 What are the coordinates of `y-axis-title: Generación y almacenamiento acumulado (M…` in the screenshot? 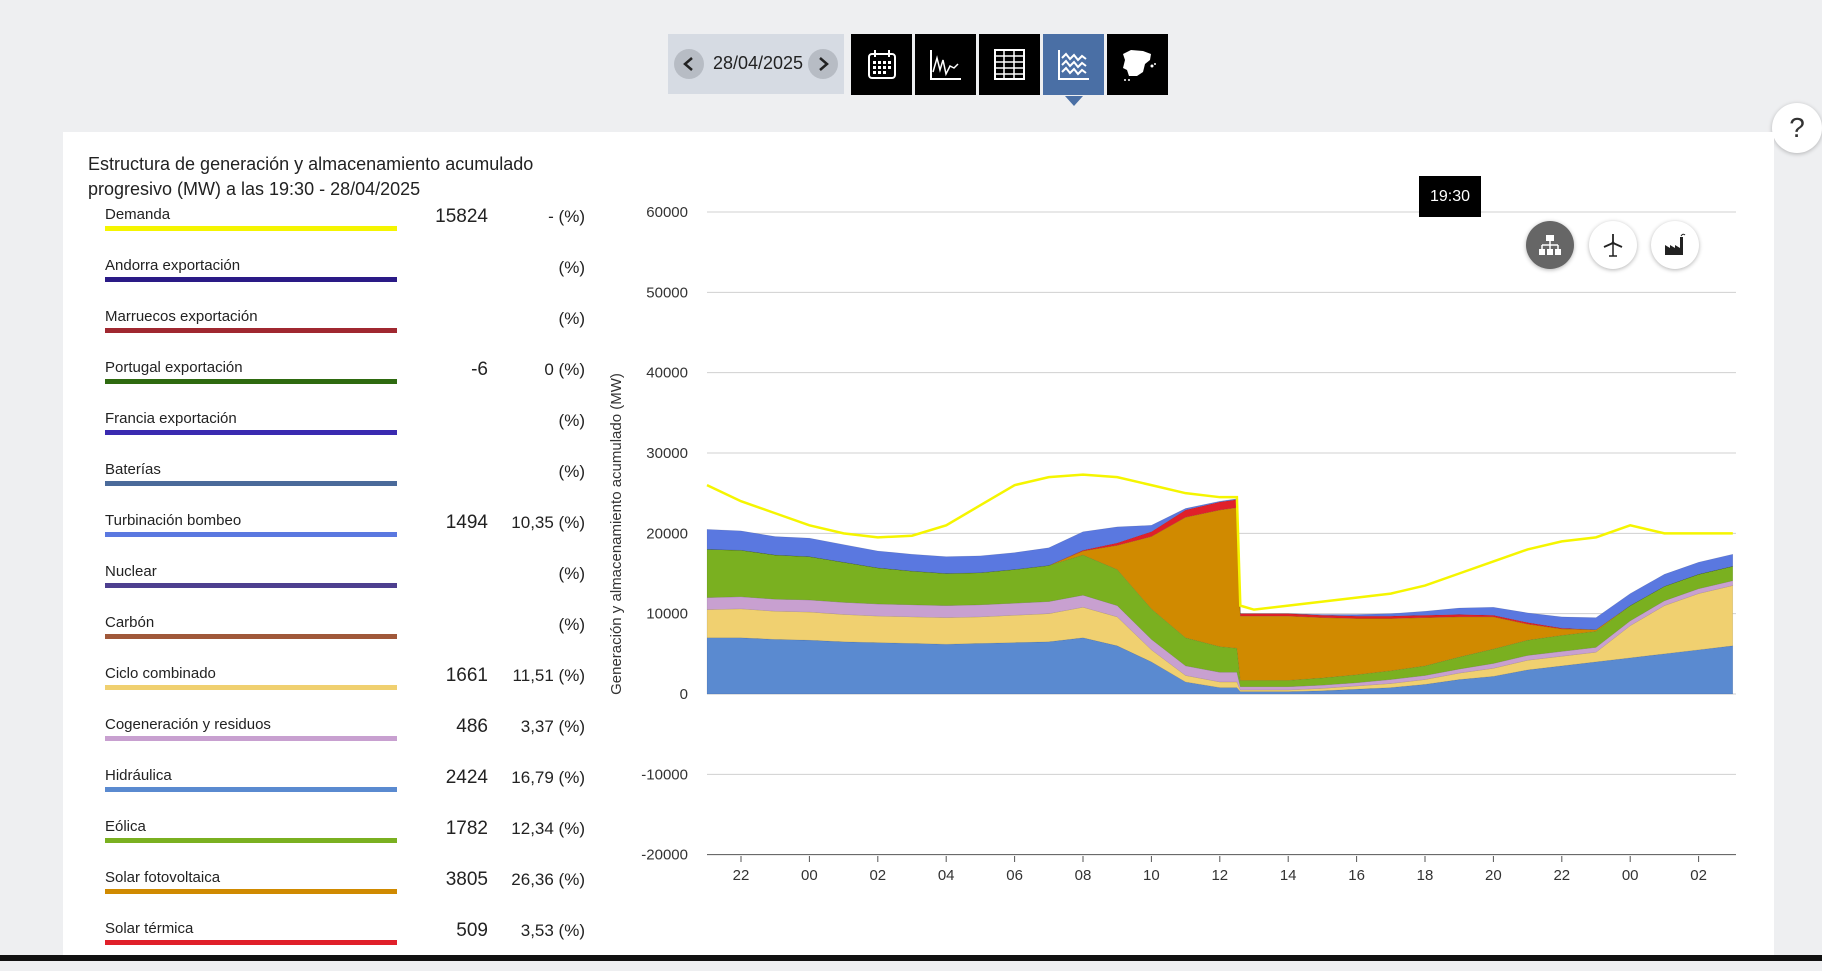 It's located at (616, 534).